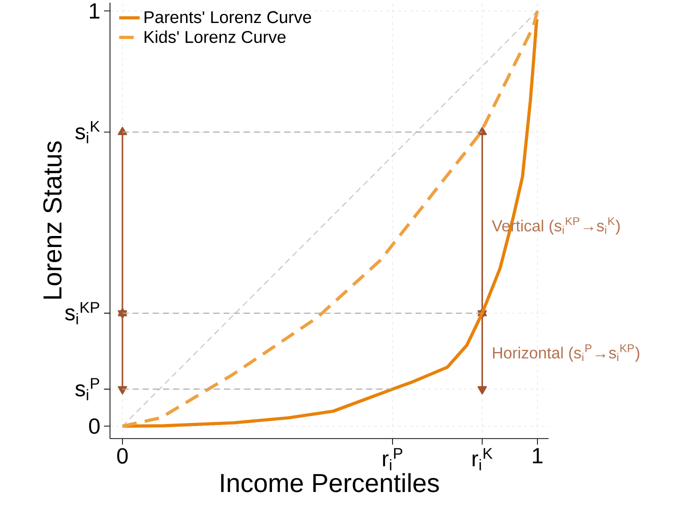 The width and height of the screenshot is (685, 521). Describe the element at coordinates (87, 389) in the screenshot. I see `y-tick-label: s$_{i}$P` at that location.